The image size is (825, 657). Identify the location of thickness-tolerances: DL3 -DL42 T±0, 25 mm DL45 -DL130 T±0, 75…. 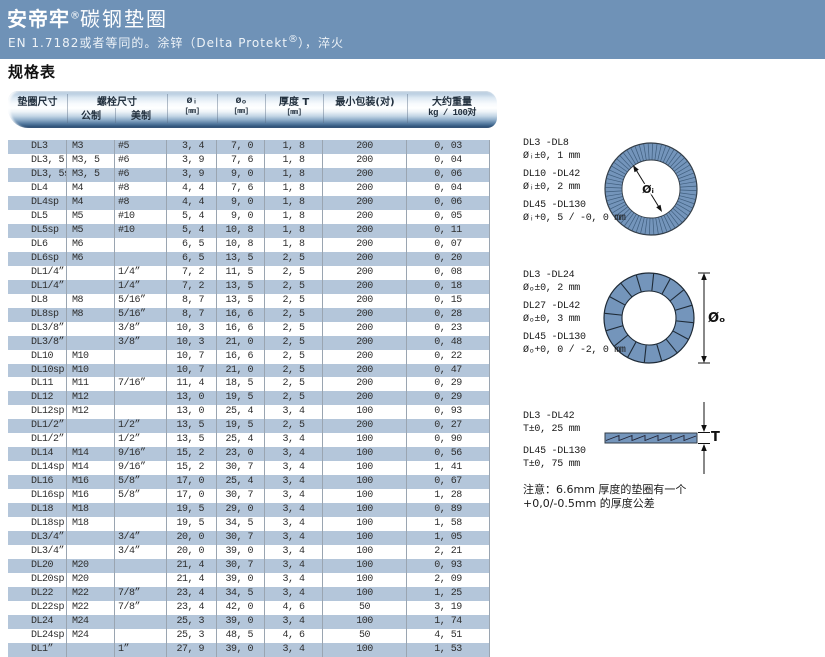
(613, 443).